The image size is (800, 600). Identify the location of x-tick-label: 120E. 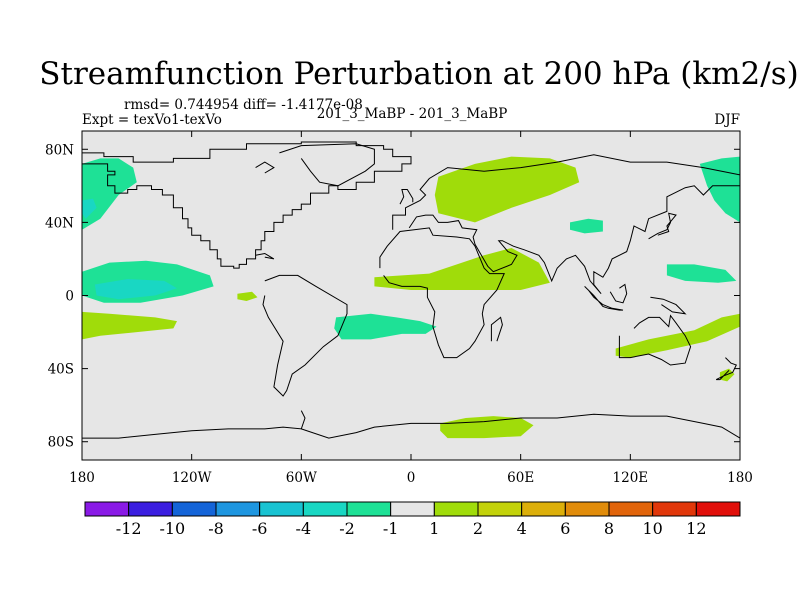
(631, 478).